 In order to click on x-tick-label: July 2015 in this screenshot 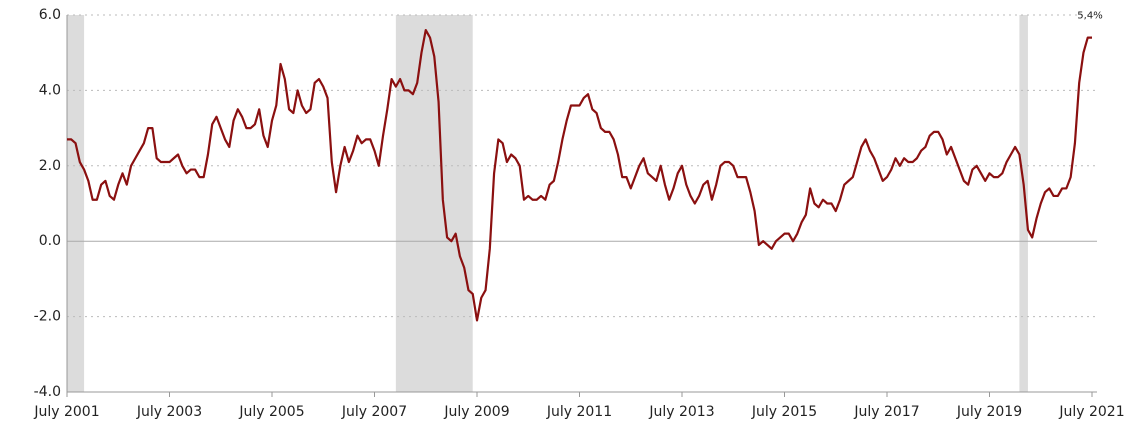, I will do `click(784, 412)`.